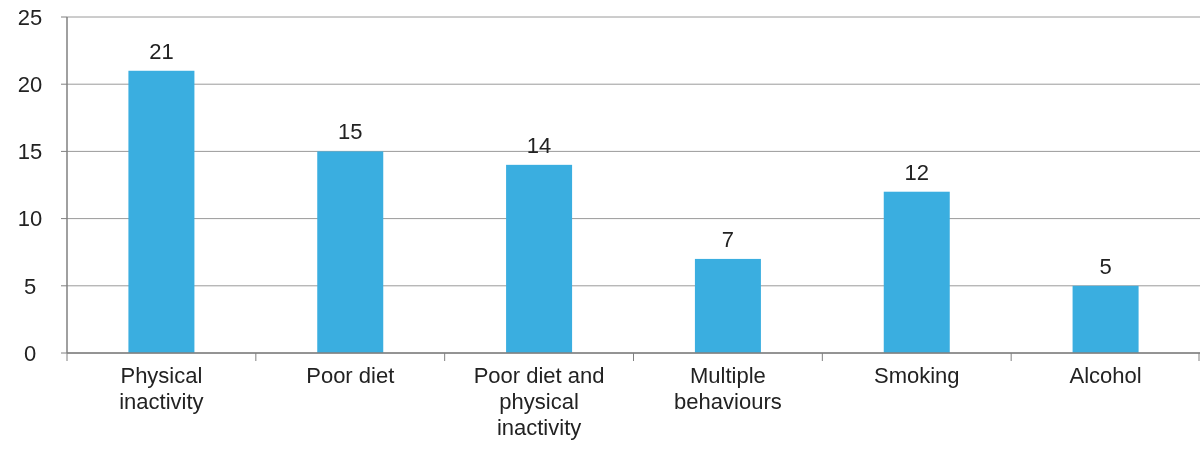 This screenshot has height=461, width=1200. I want to click on x-tick-label: Poor diet and physical inactivity, so click(539, 401).